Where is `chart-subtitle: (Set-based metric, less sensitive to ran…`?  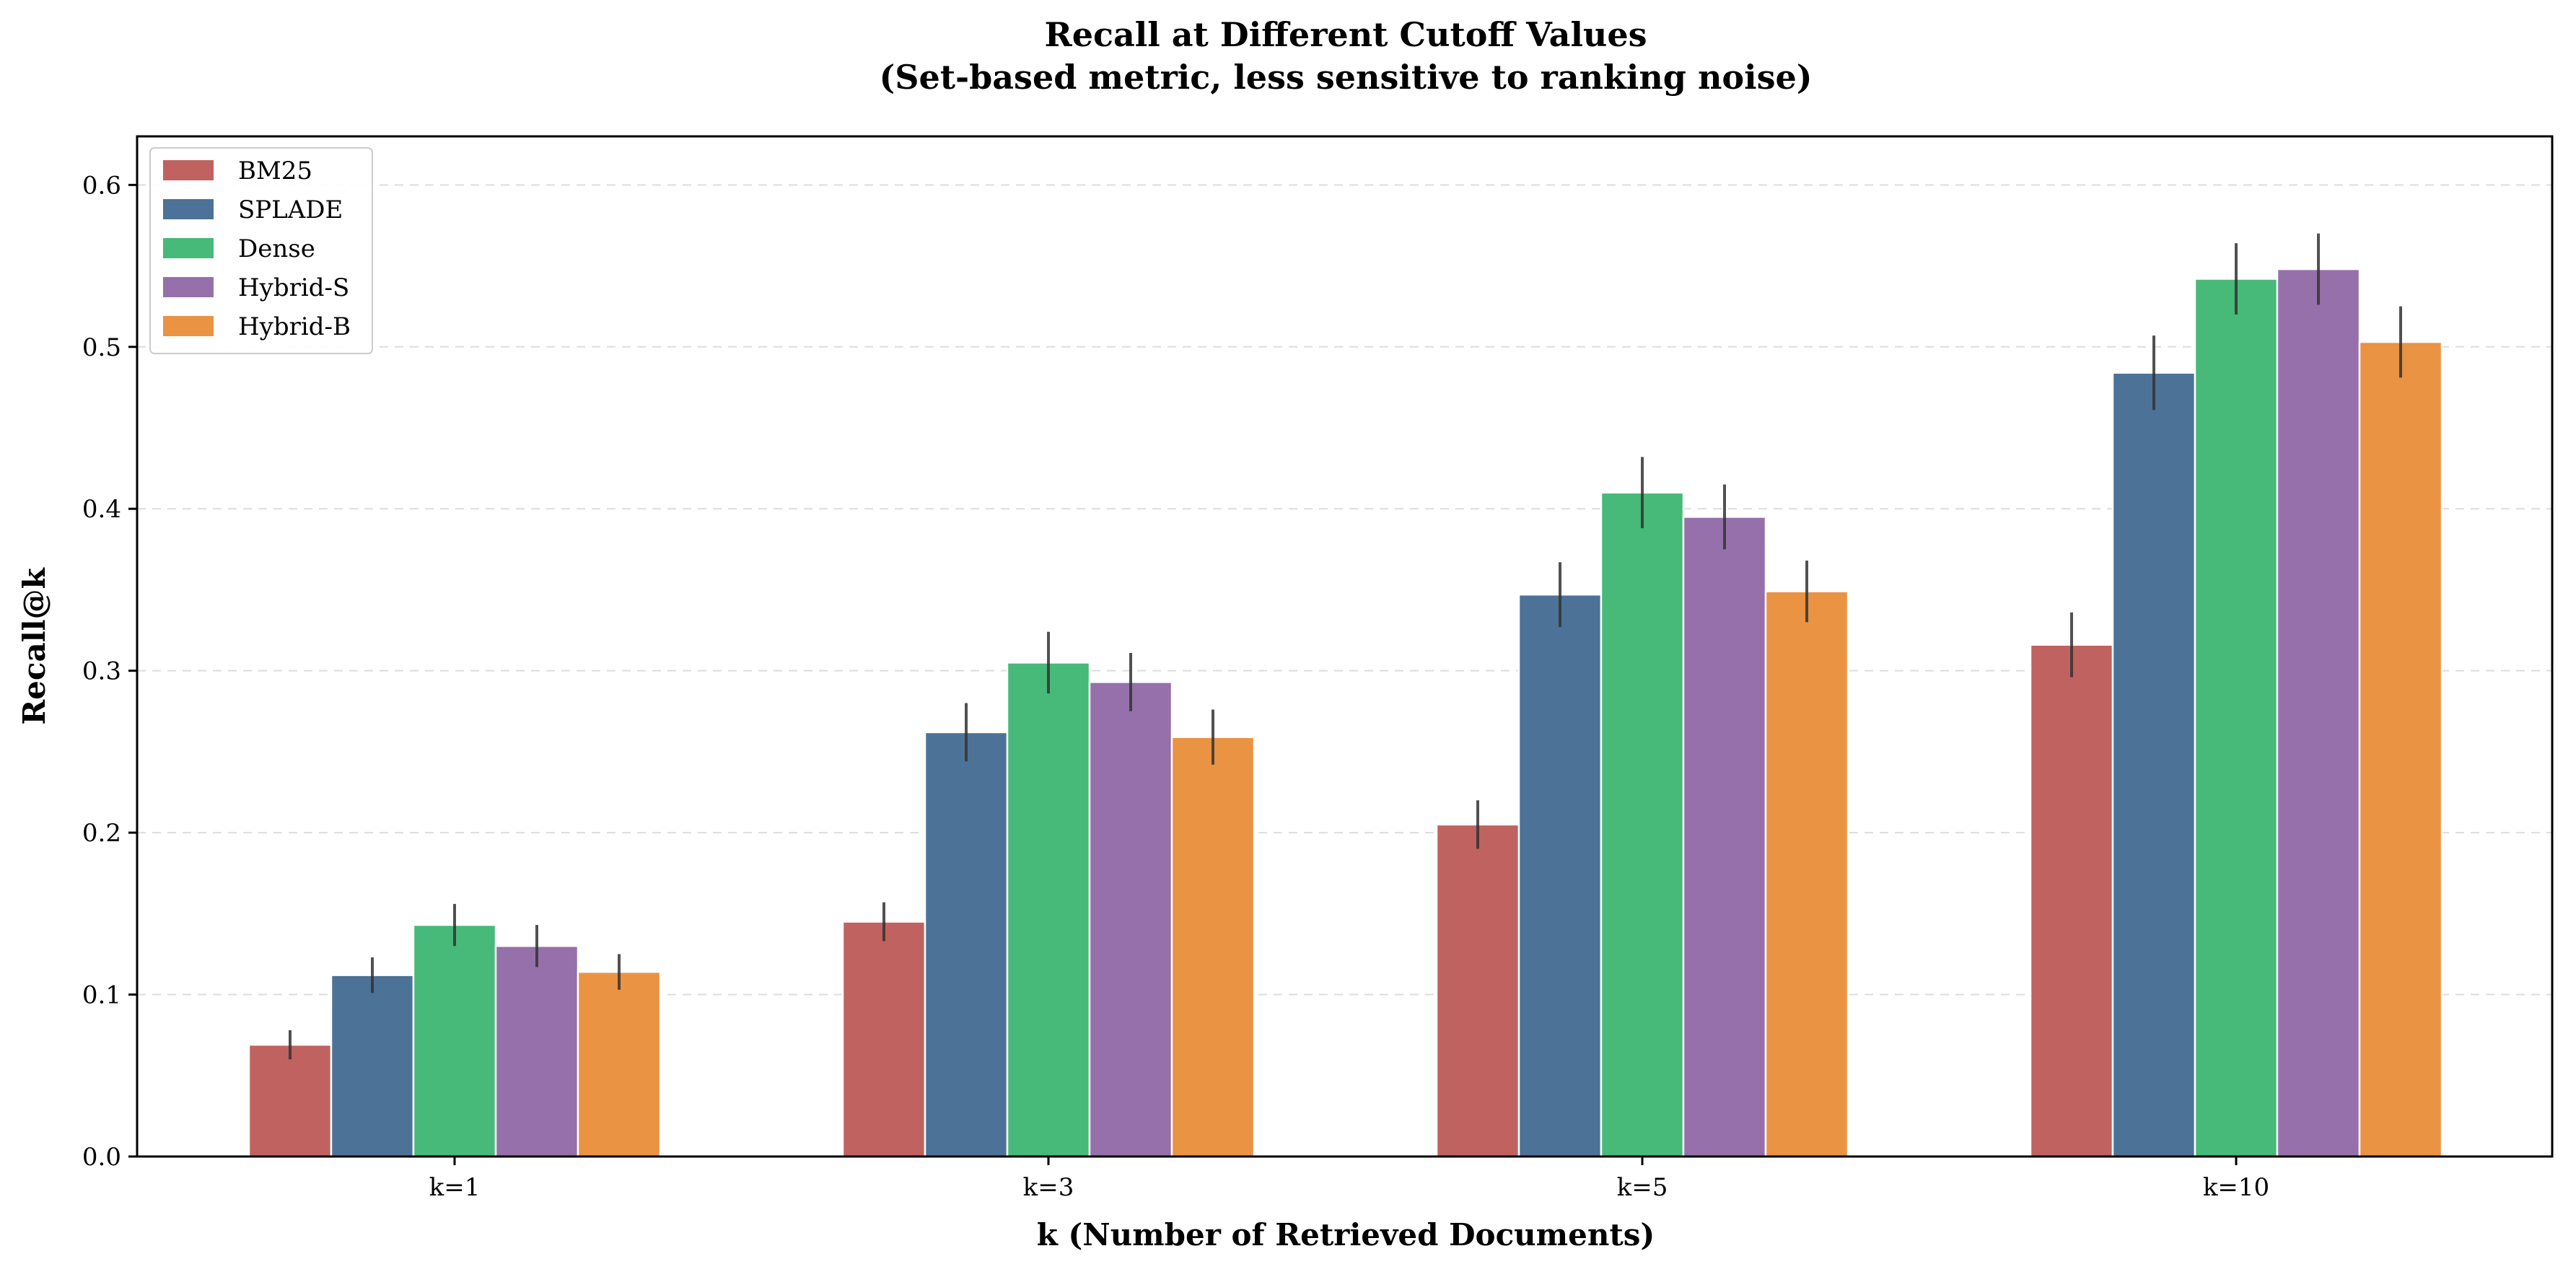
chart-subtitle: (Set-based metric, less sensitive to ran… is located at coordinates (1345, 78).